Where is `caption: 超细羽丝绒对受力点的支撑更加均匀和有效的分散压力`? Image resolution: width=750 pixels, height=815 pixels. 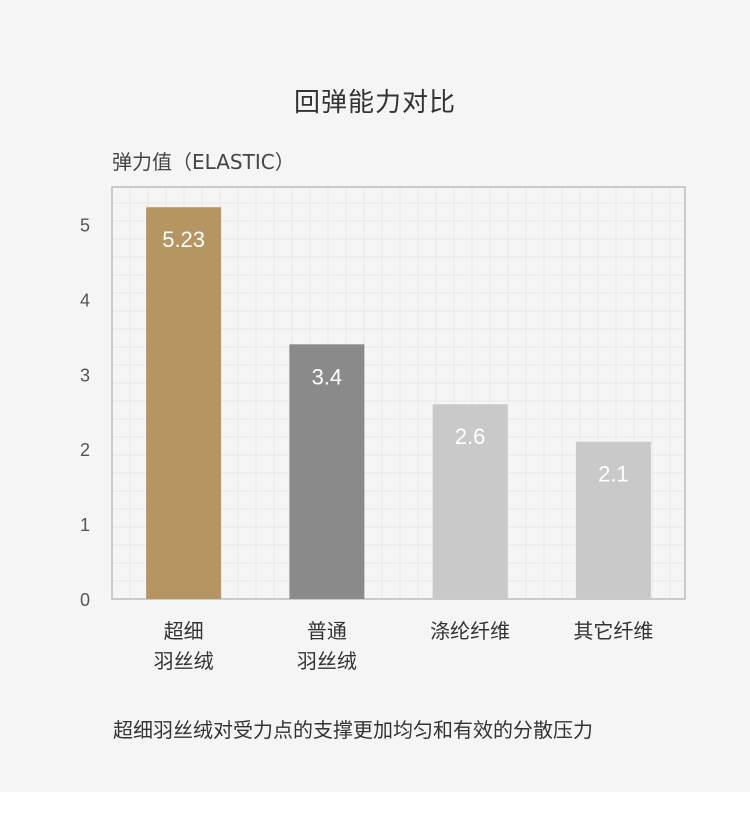
caption: 超细羽丝绒对受力点的支撑更加均匀和有效的分散压力 is located at coordinates (353, 730).